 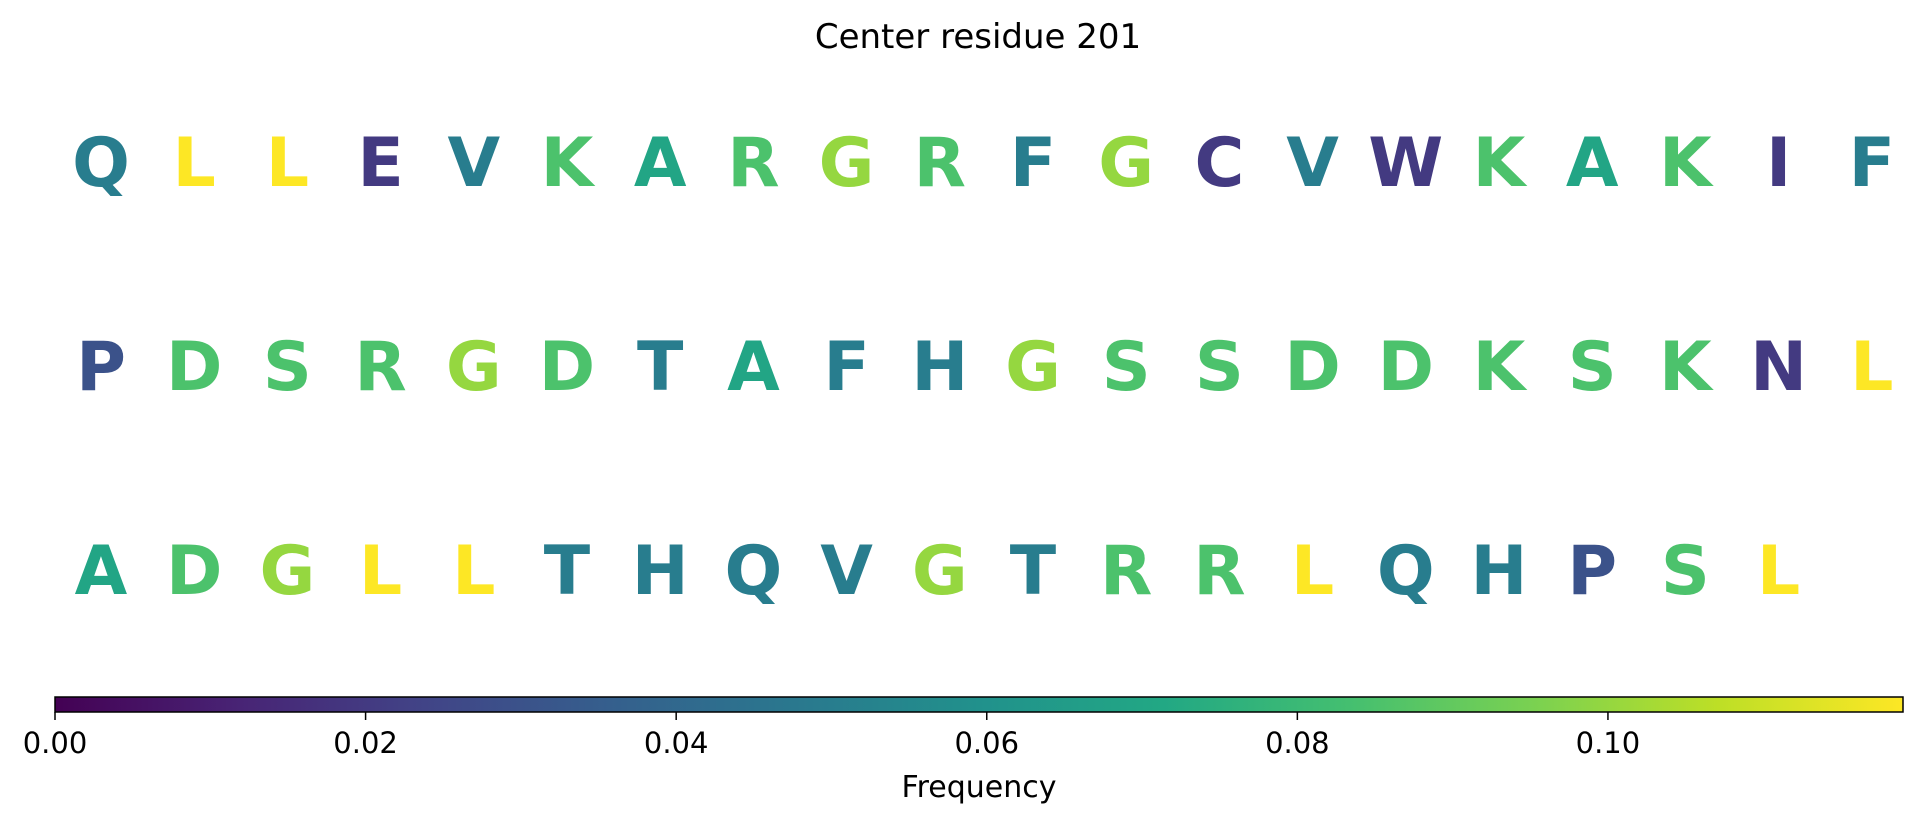 I want to click on residue-letter: W, so click(x=1405, y=163).